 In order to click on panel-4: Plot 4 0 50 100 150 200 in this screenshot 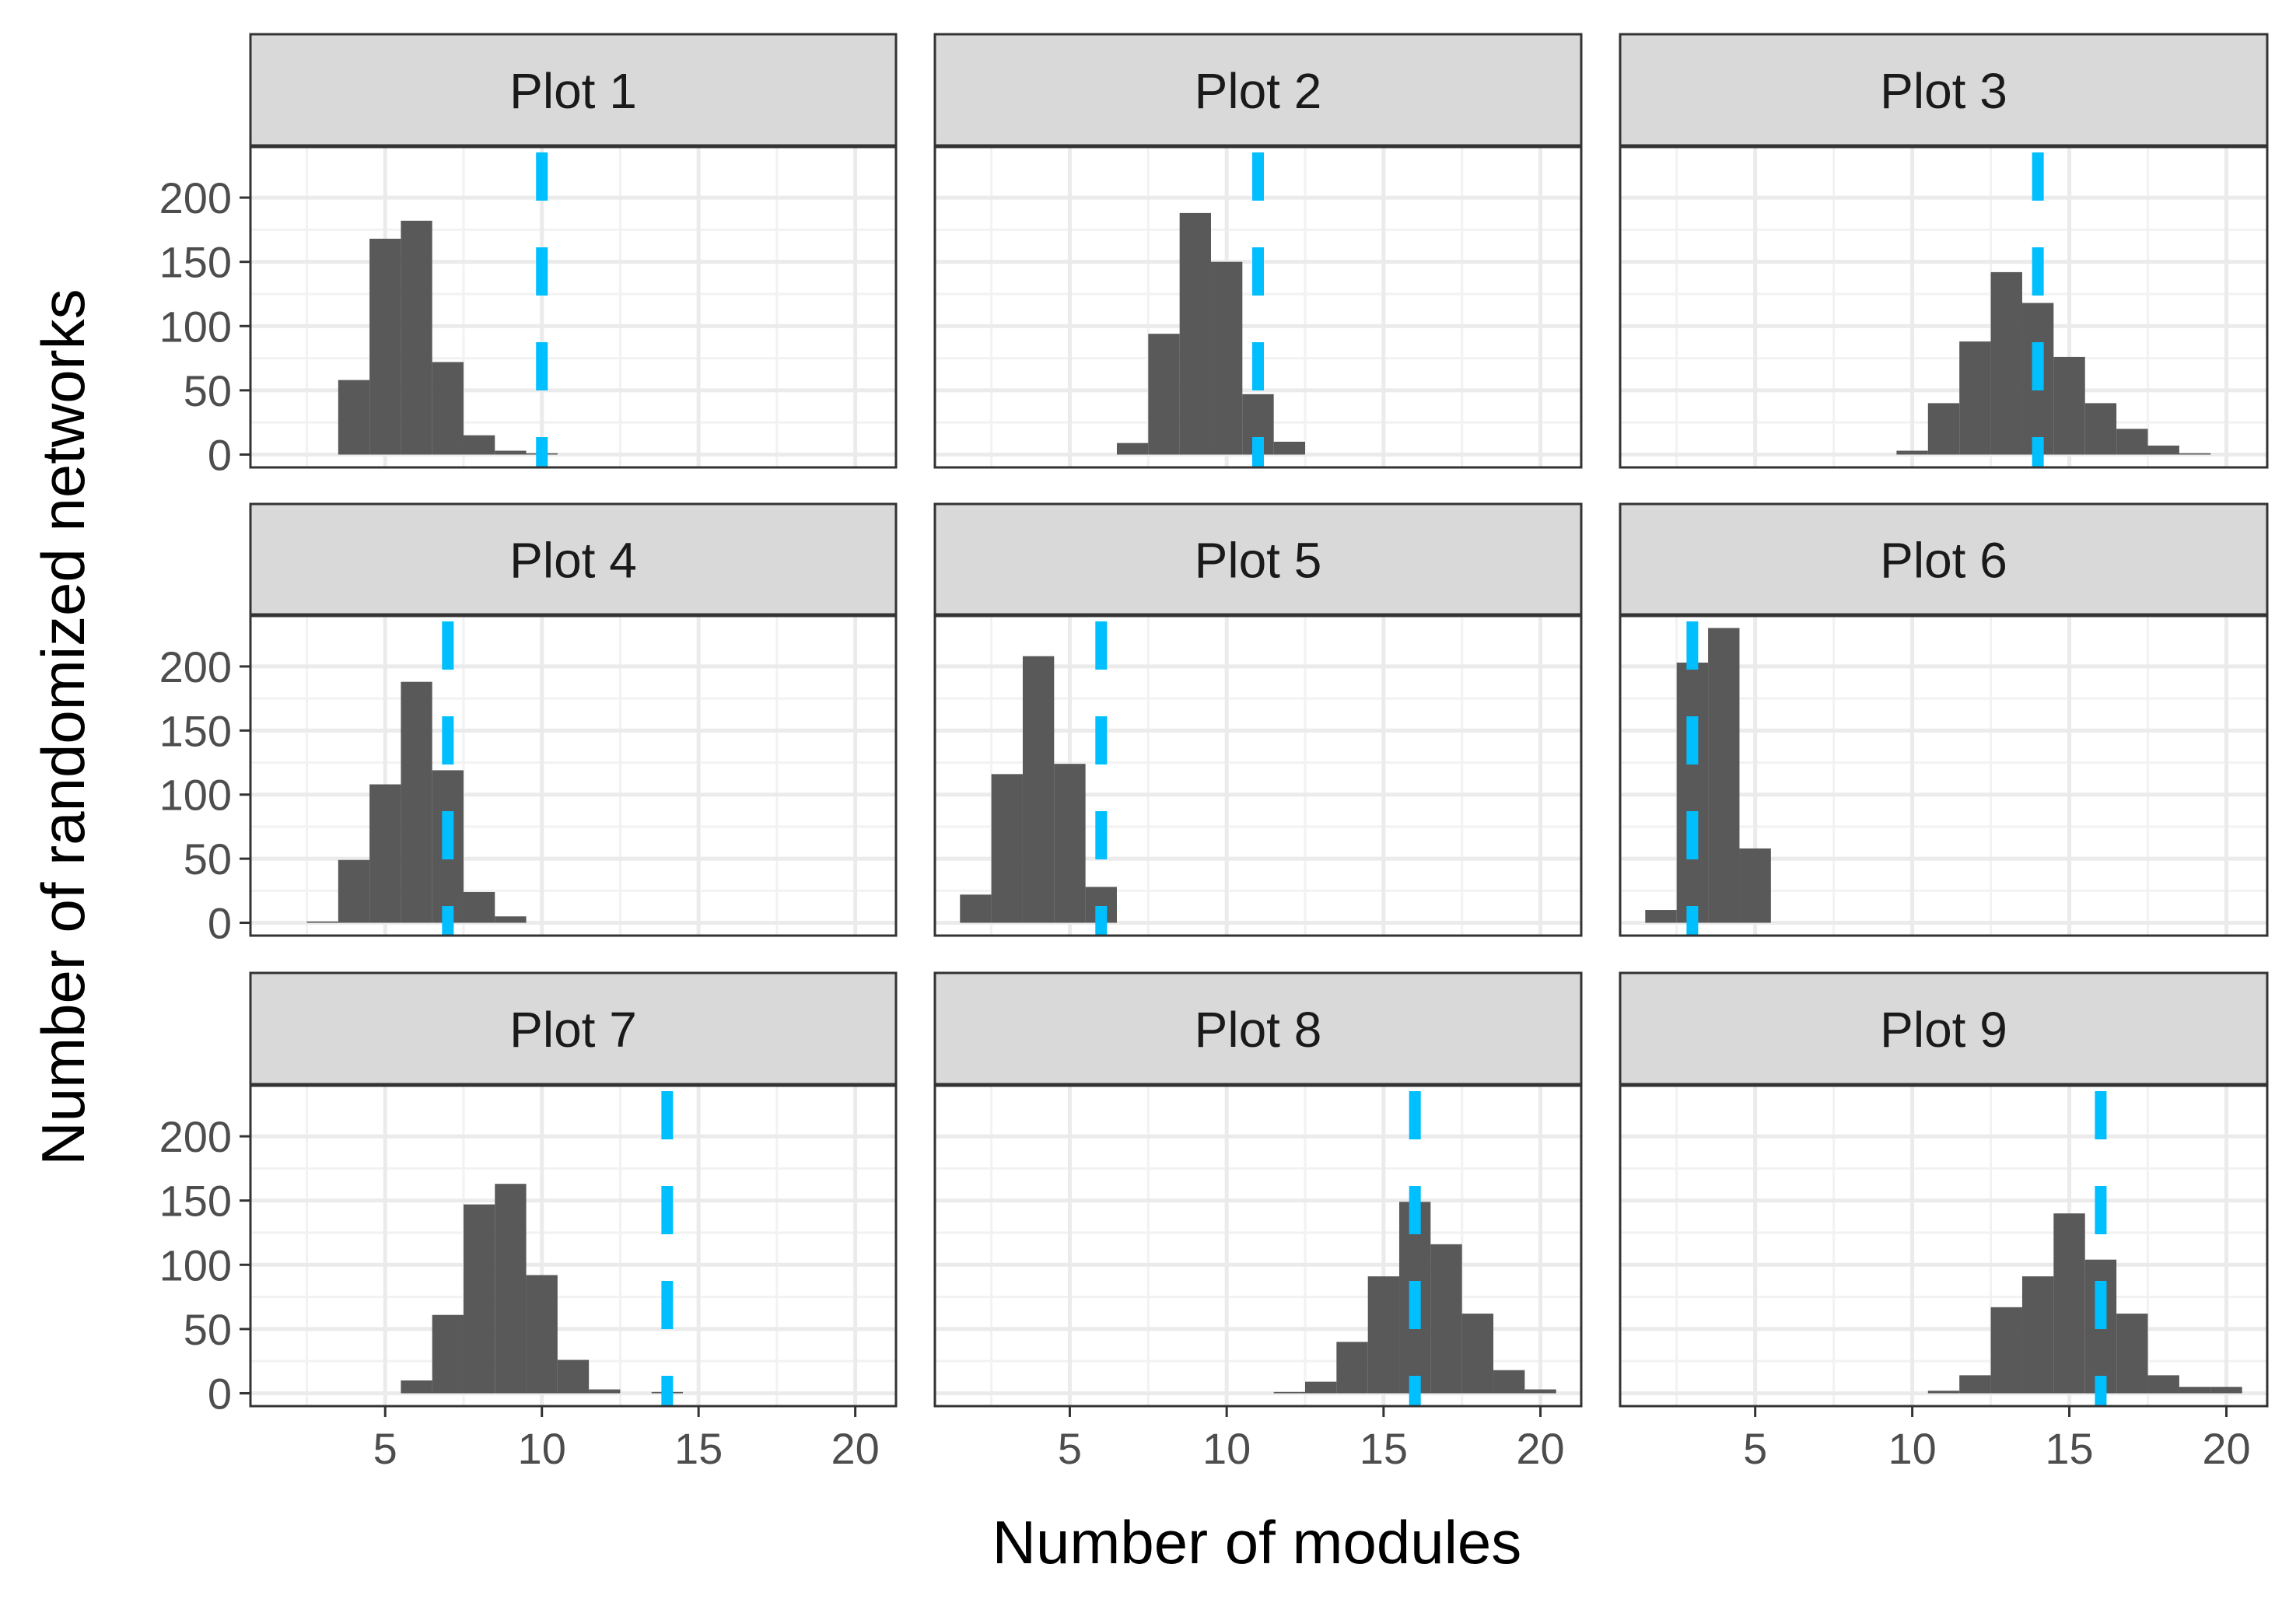, I will do `click(528, 725)`.